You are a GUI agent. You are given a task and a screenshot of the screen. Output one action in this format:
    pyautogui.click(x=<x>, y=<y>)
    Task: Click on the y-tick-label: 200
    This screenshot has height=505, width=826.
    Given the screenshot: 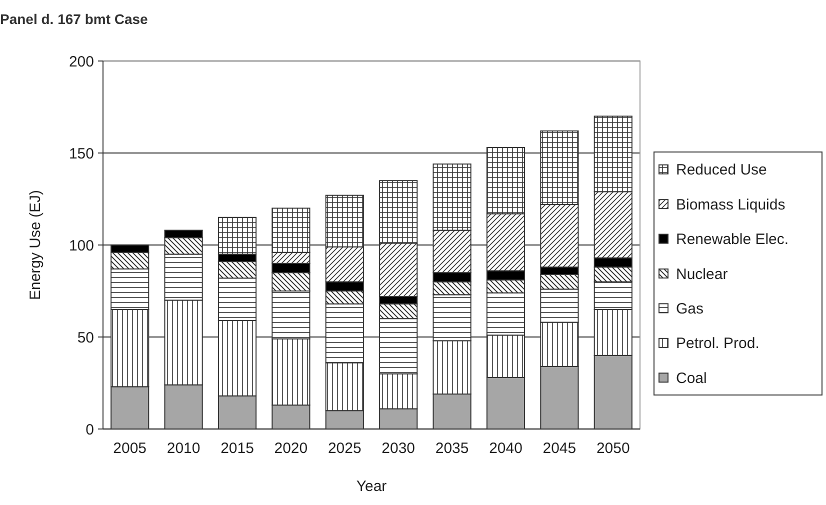 What is the action you would take?
    pyautogui.click(x=81, y=61)
    